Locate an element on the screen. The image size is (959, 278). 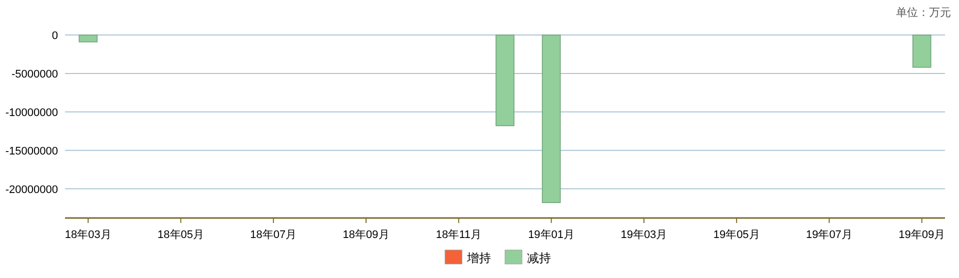
x-tick-label: 19年03月 is located at coordinates (644, 235).